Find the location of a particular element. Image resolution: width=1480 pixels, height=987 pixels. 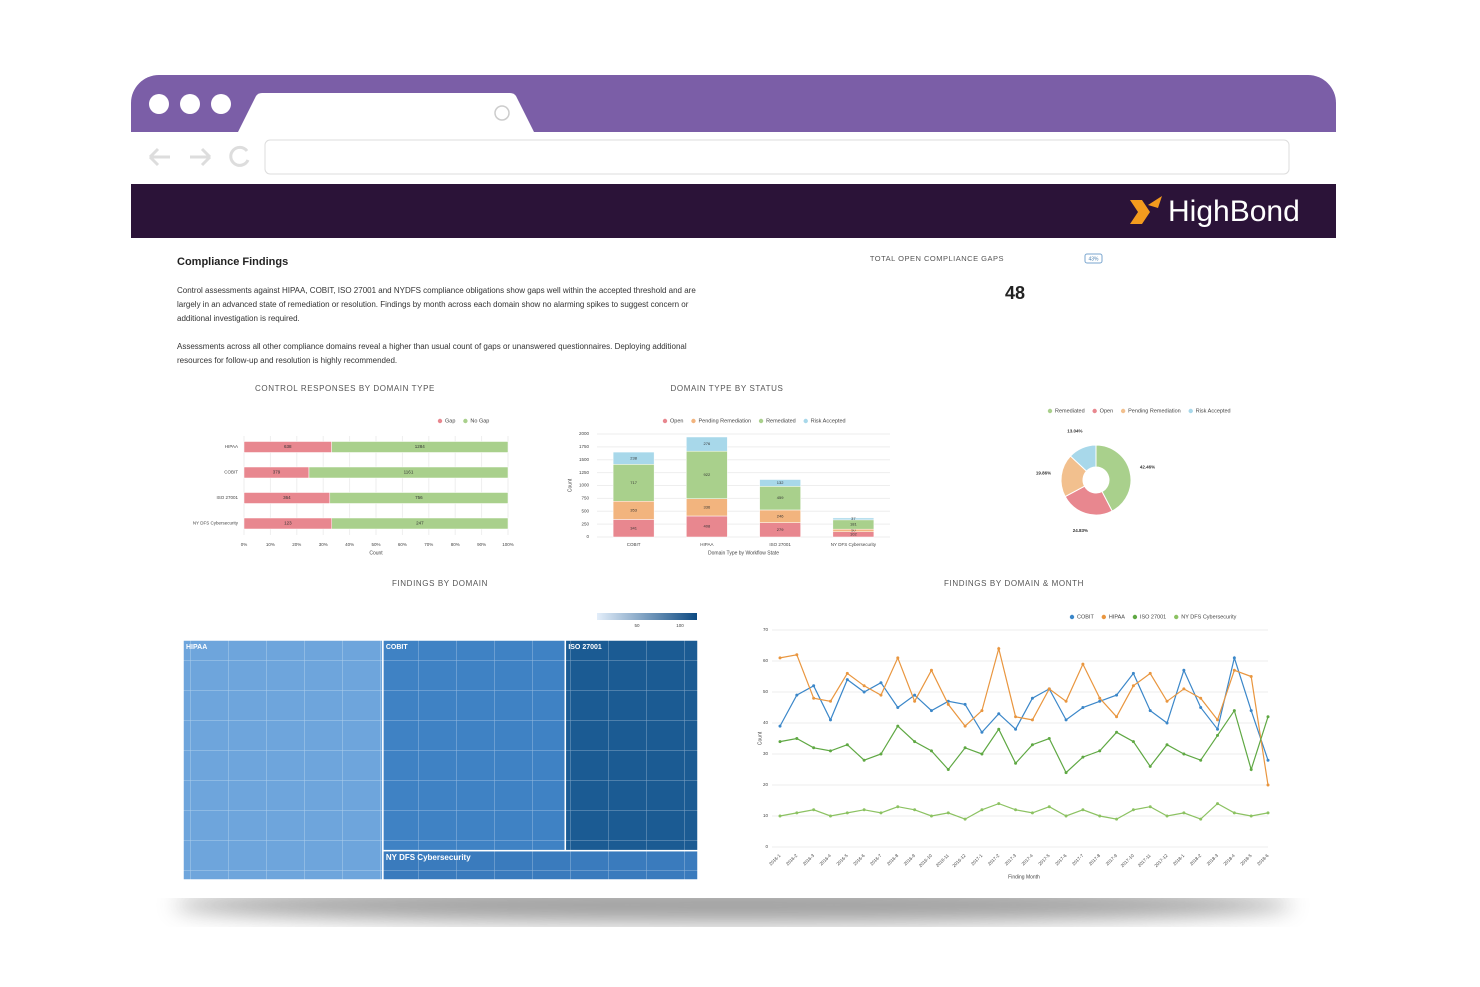

x-tick-label: 90% is located at coordinates (481, 544).